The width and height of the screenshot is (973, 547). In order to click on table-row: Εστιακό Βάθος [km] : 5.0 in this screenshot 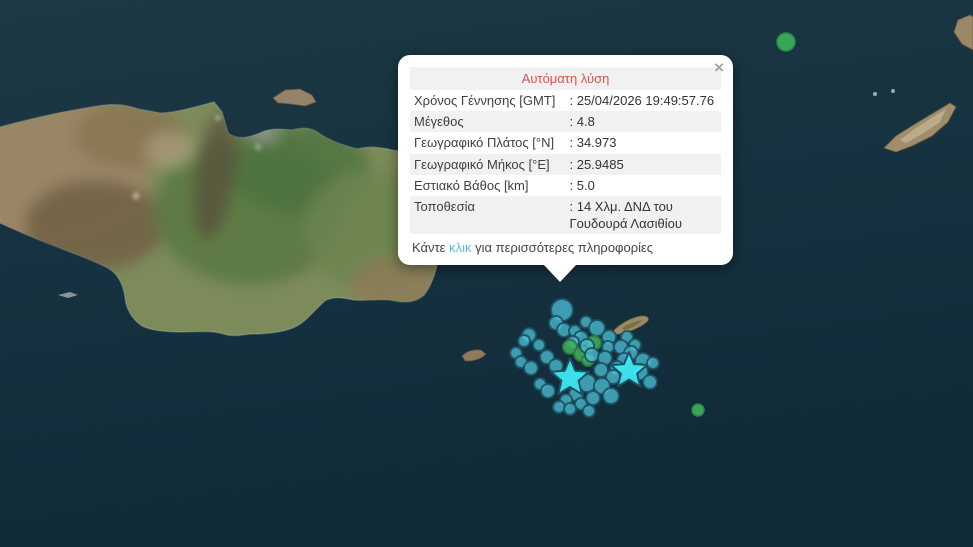, I will do `click(565, 185)`.